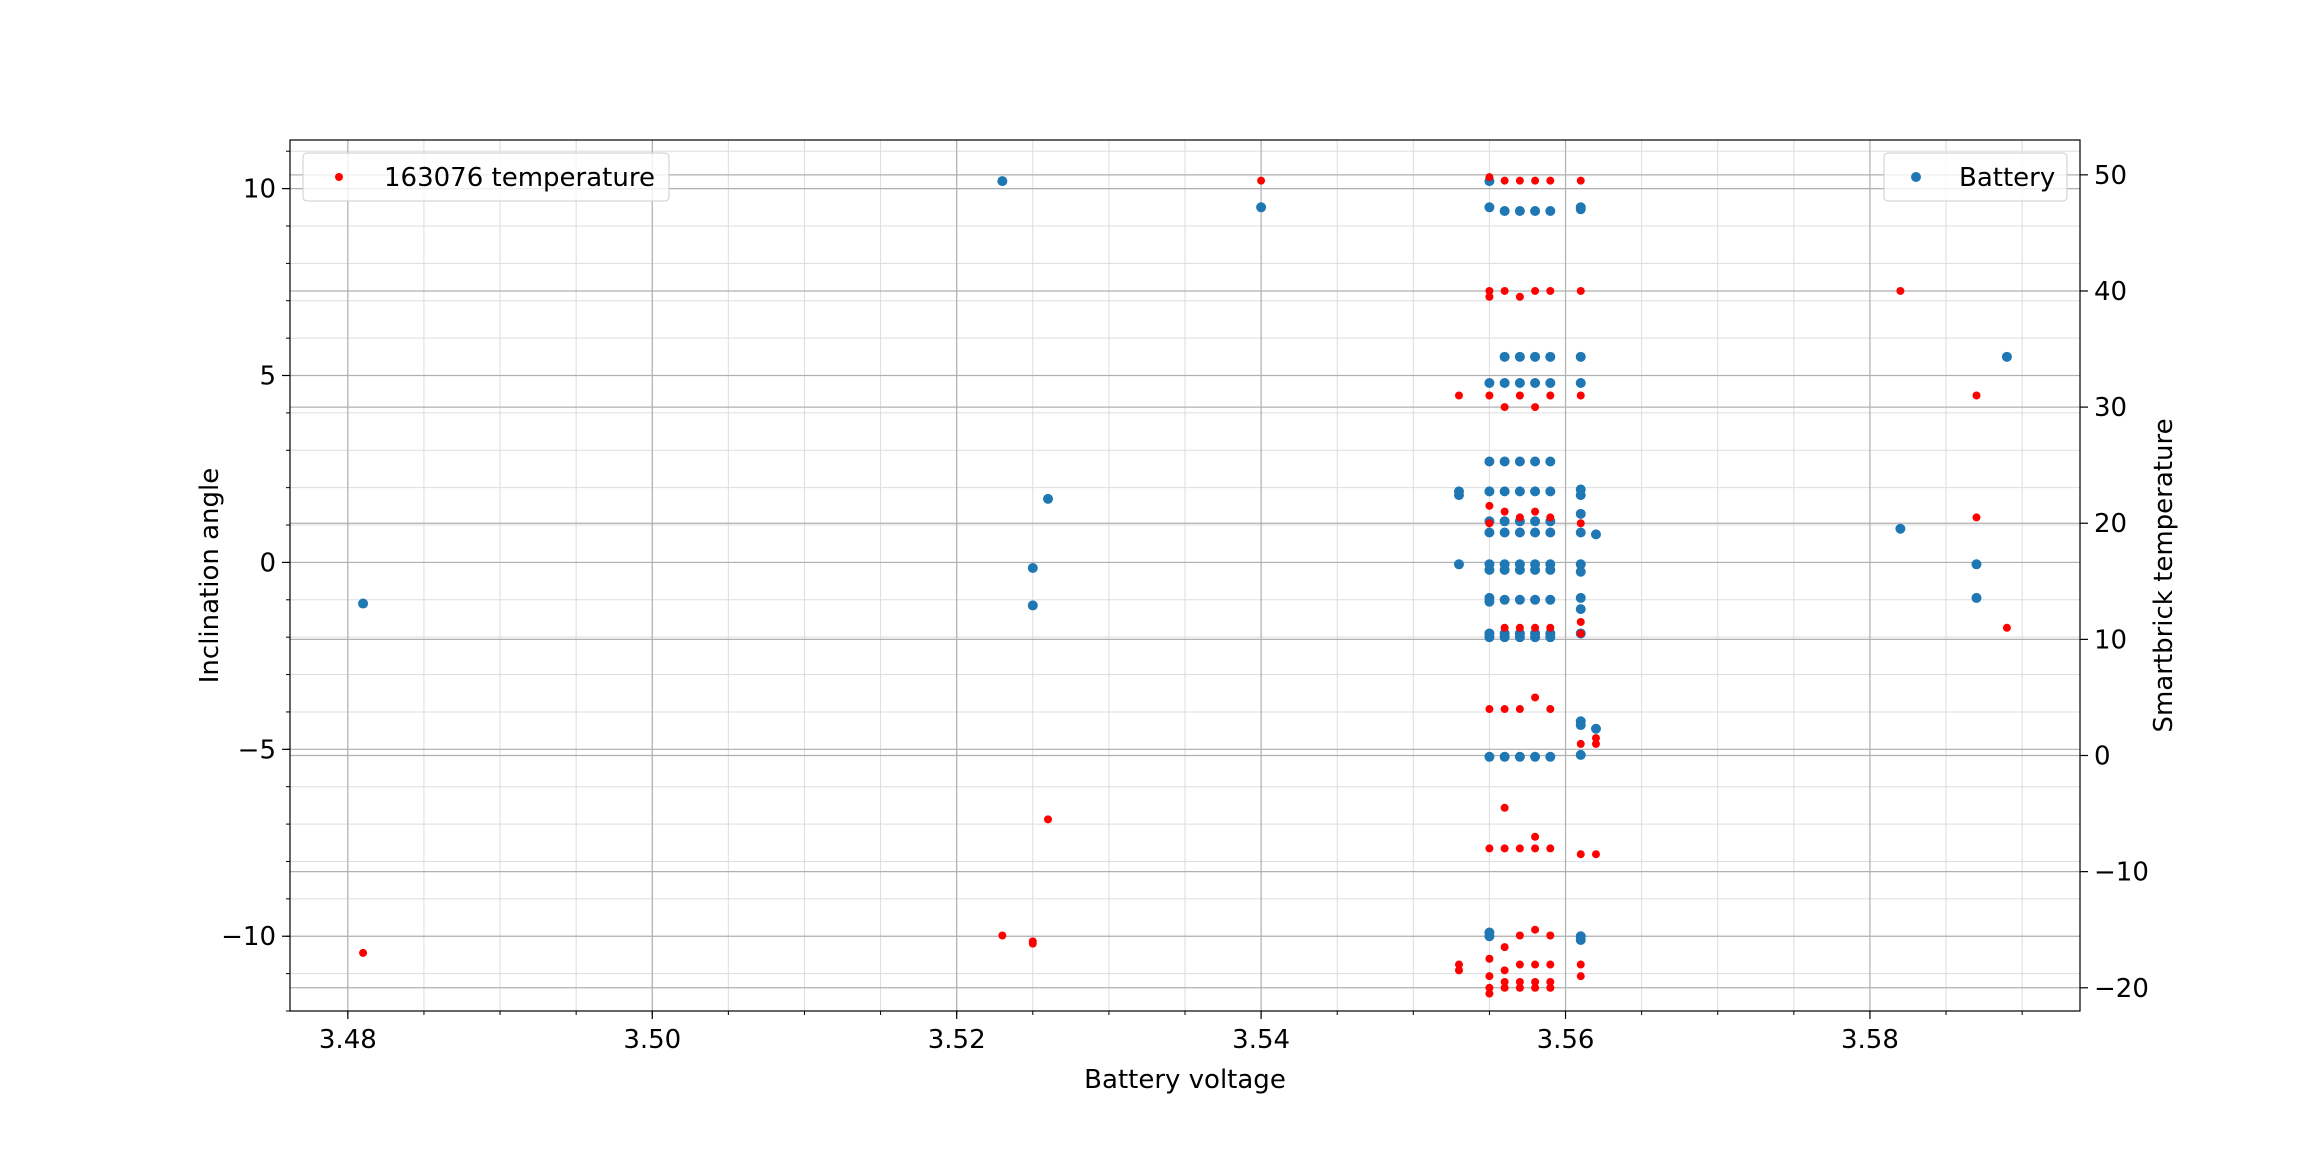 This screenshot has height=1152, width=2304. Describe the element at coordinates (2164, 575) in the screenshot. I see `y-right-axis-title: Smartbrick temperature` at that location.